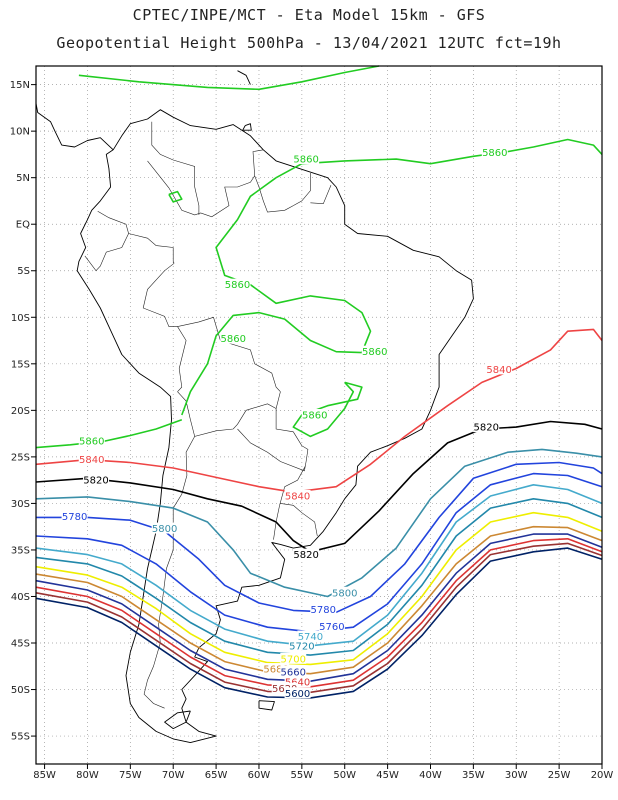 The height and width of the screenshot is (800, 618). What do you see at coordinates (387, 775) in the screenshot?
I see `lon-tick-label: 45W` at bounding box center [387, 775].